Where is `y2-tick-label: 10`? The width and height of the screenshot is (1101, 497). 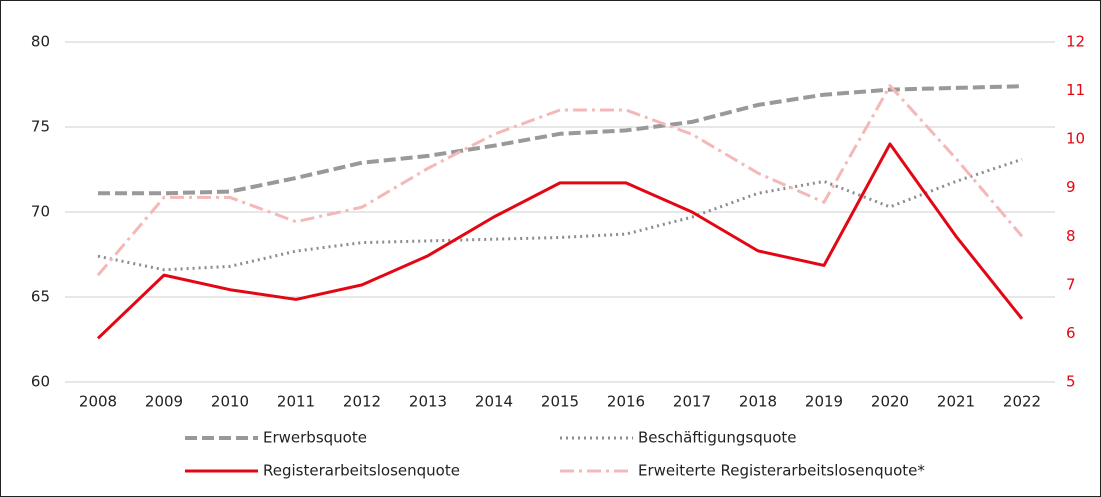
y2-tick-label: 10 is located at coordinates (1075, 139).